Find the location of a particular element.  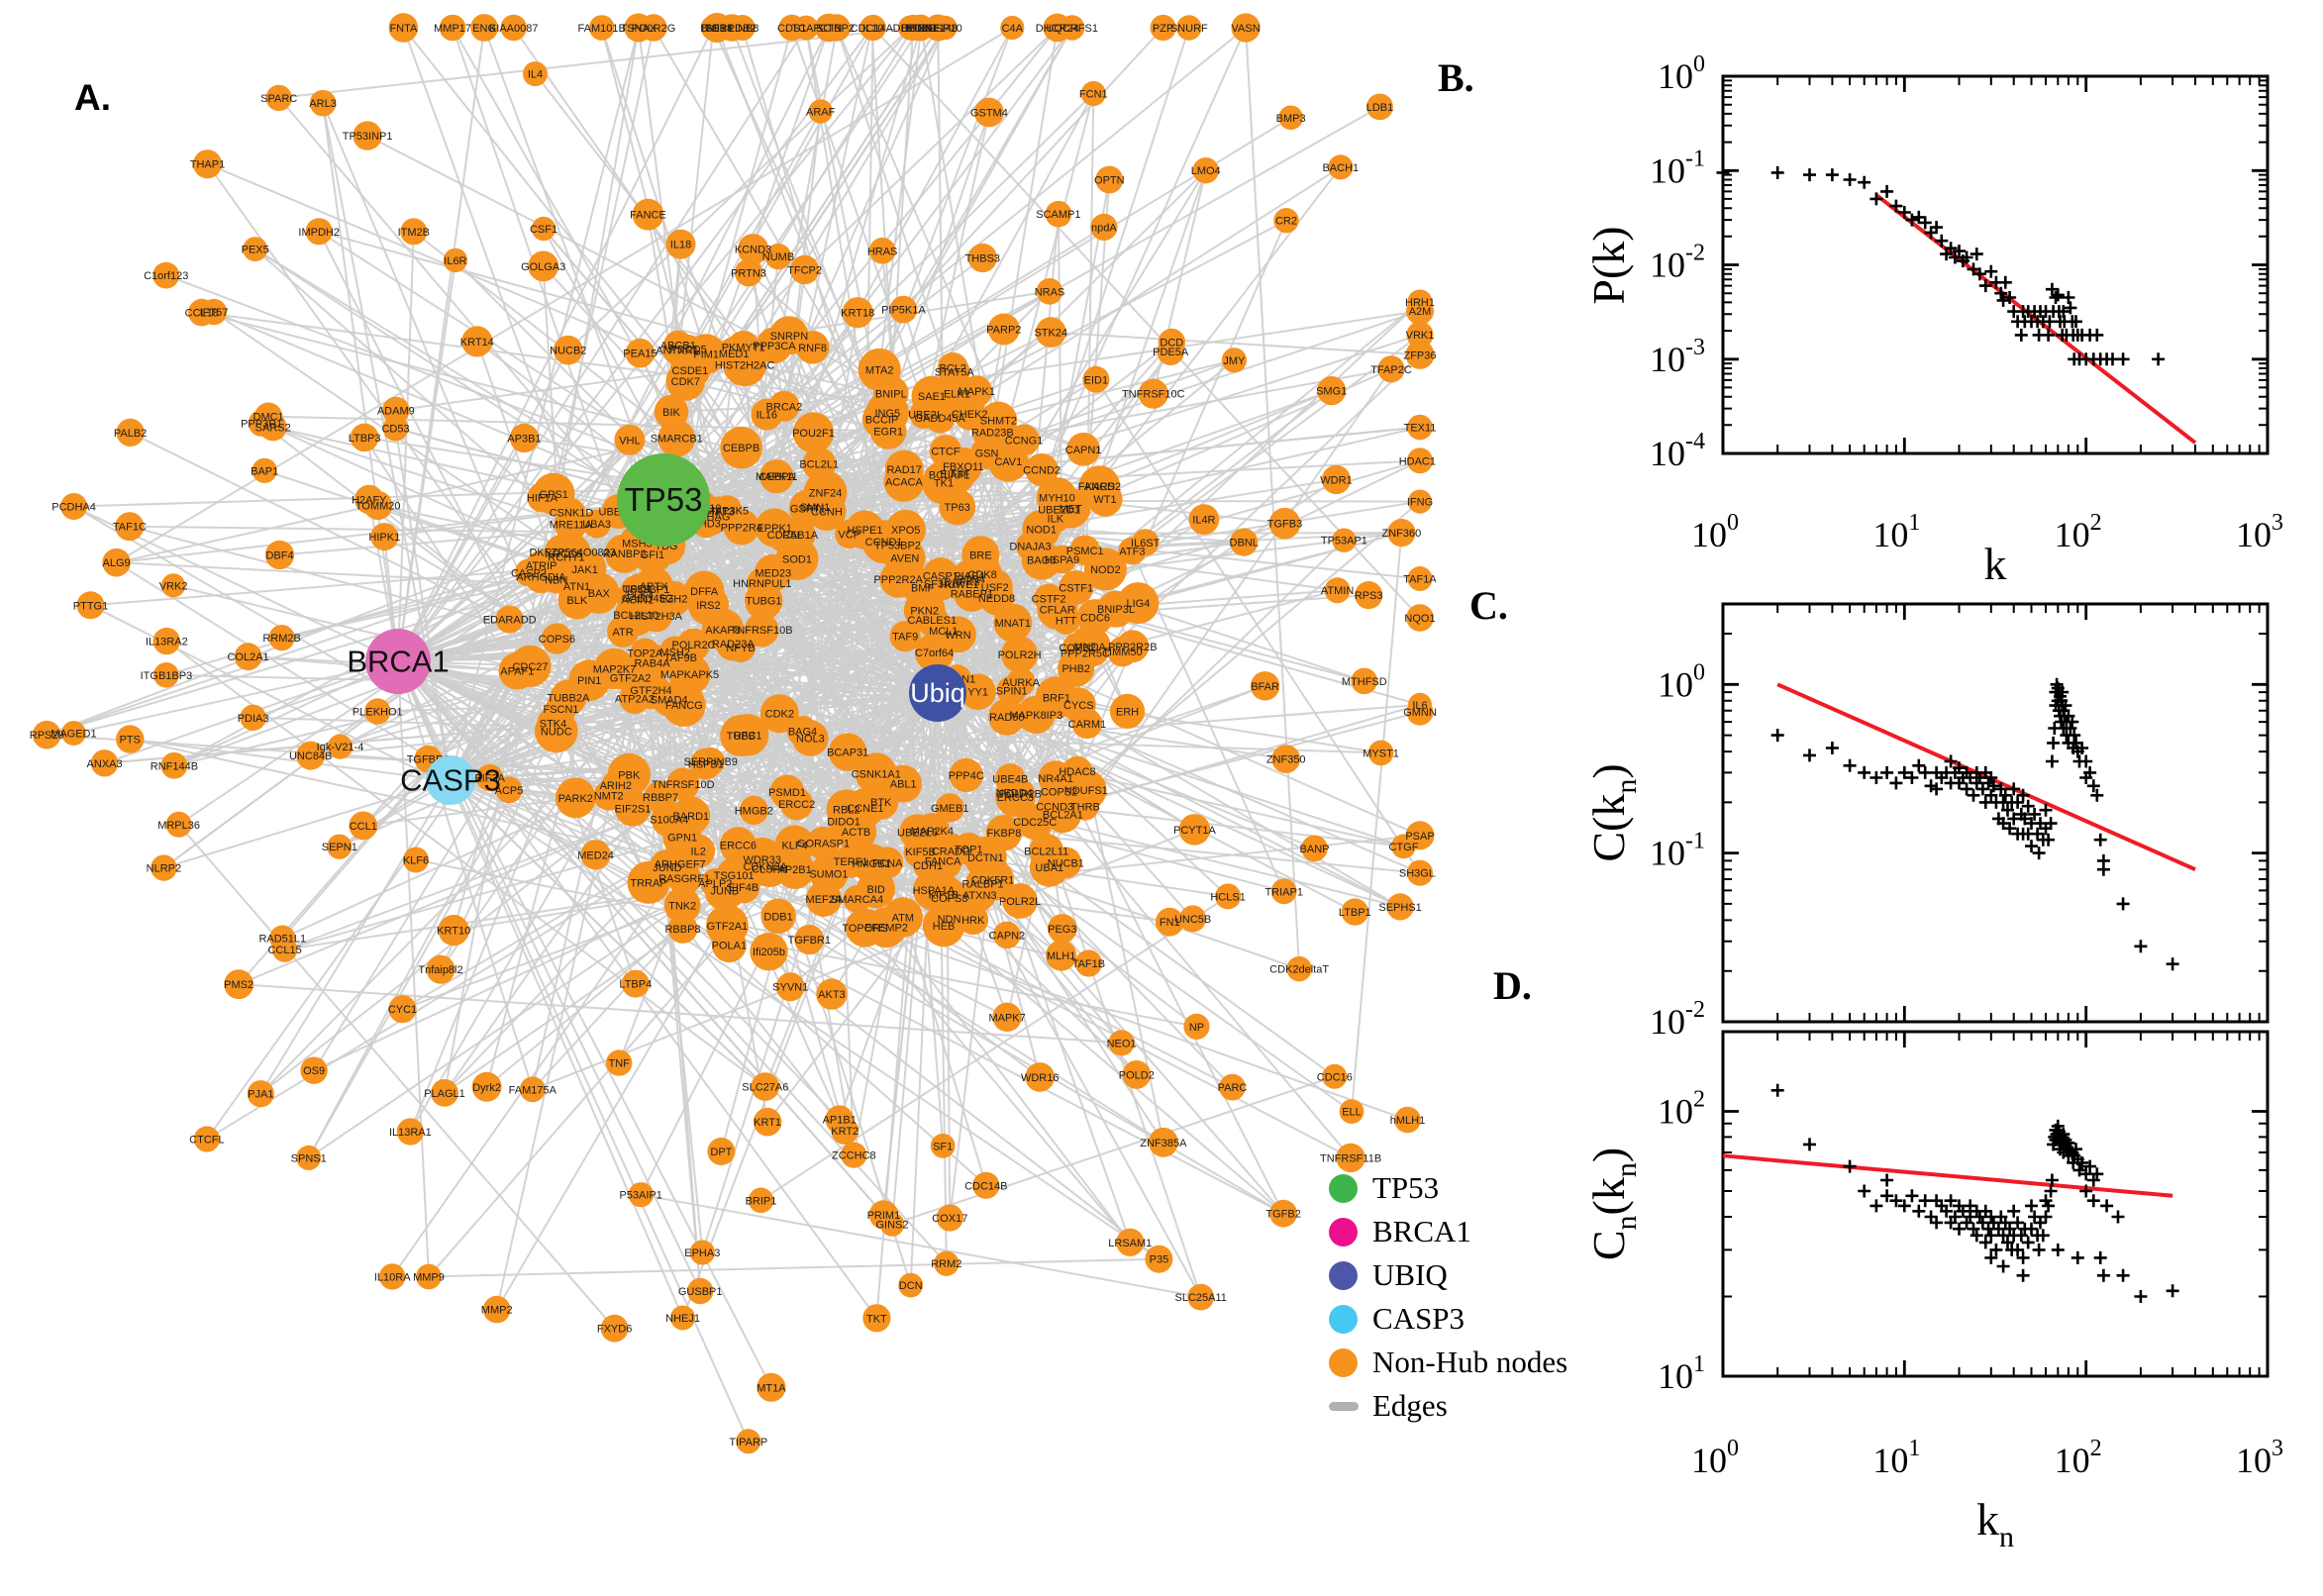

network-node-label: CDKN2A is located at coordinates (765, 867).